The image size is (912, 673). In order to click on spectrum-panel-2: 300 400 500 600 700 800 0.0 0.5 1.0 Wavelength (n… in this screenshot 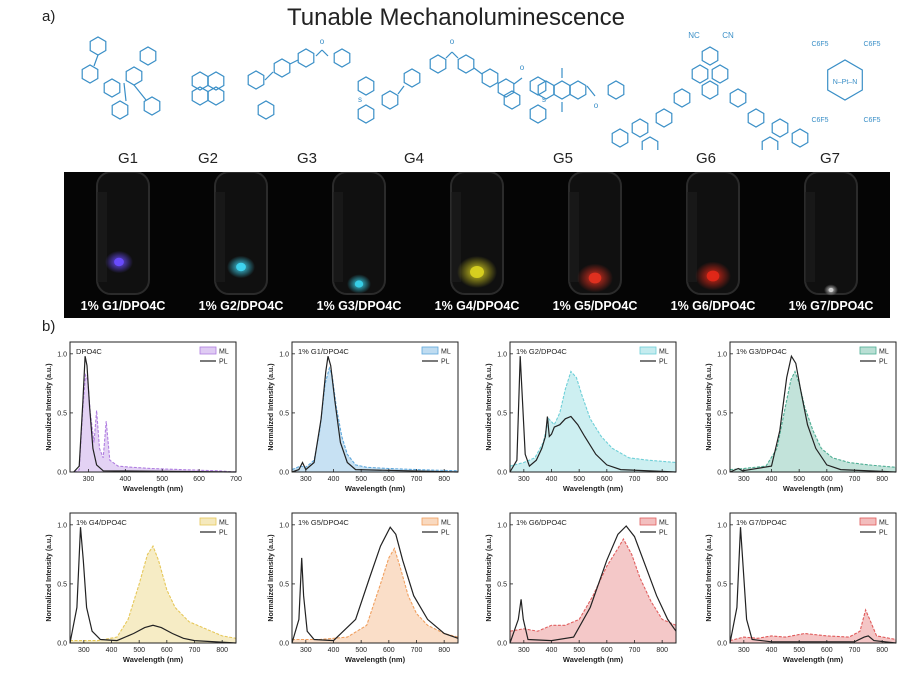, I will do `click(363, 417)`.